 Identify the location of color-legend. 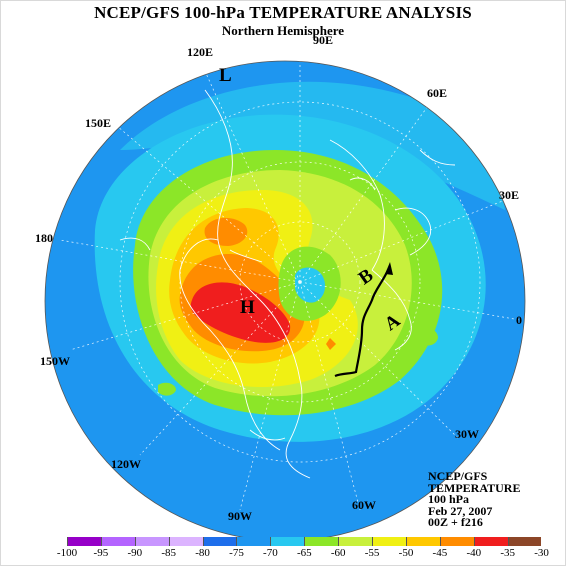
(304, 541).